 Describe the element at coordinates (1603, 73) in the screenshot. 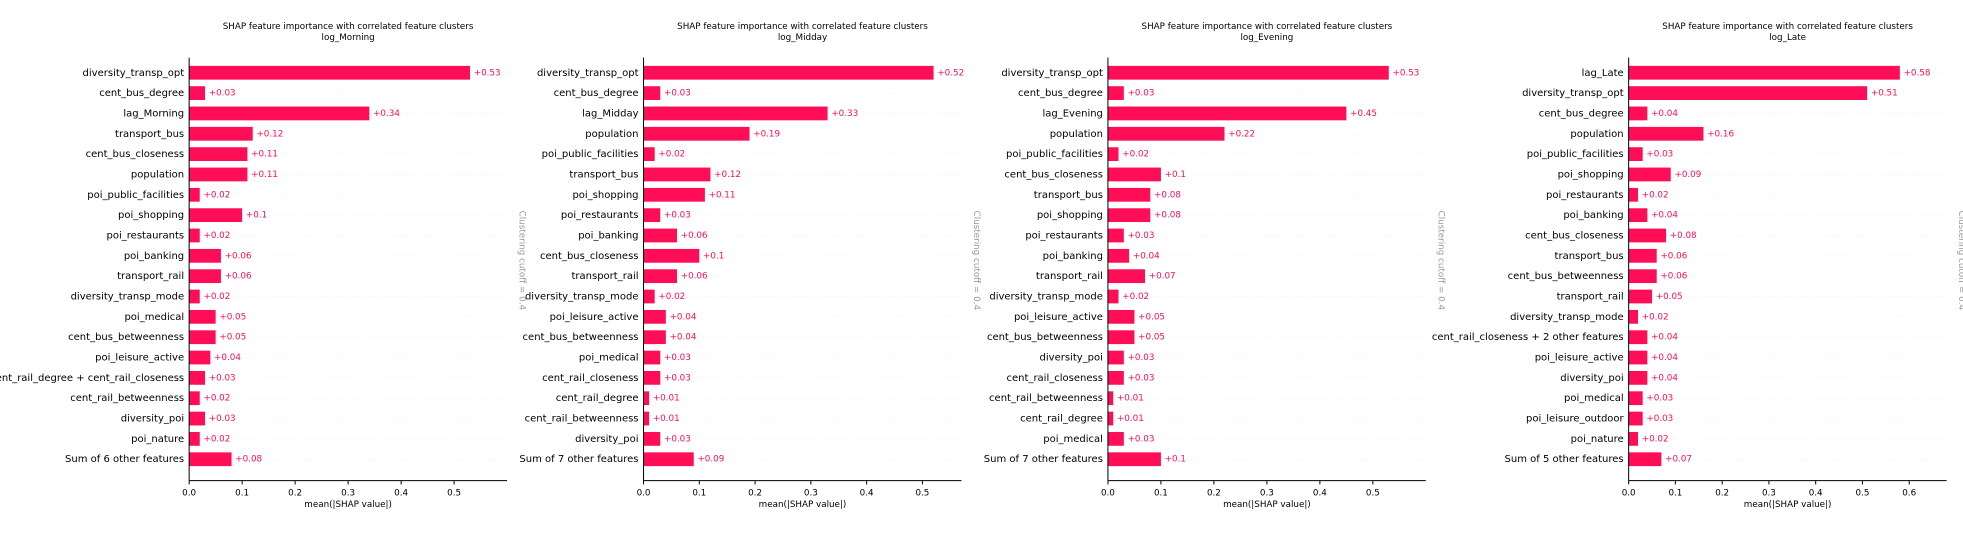

I see `y-tick-label: lag_Late` at that location.